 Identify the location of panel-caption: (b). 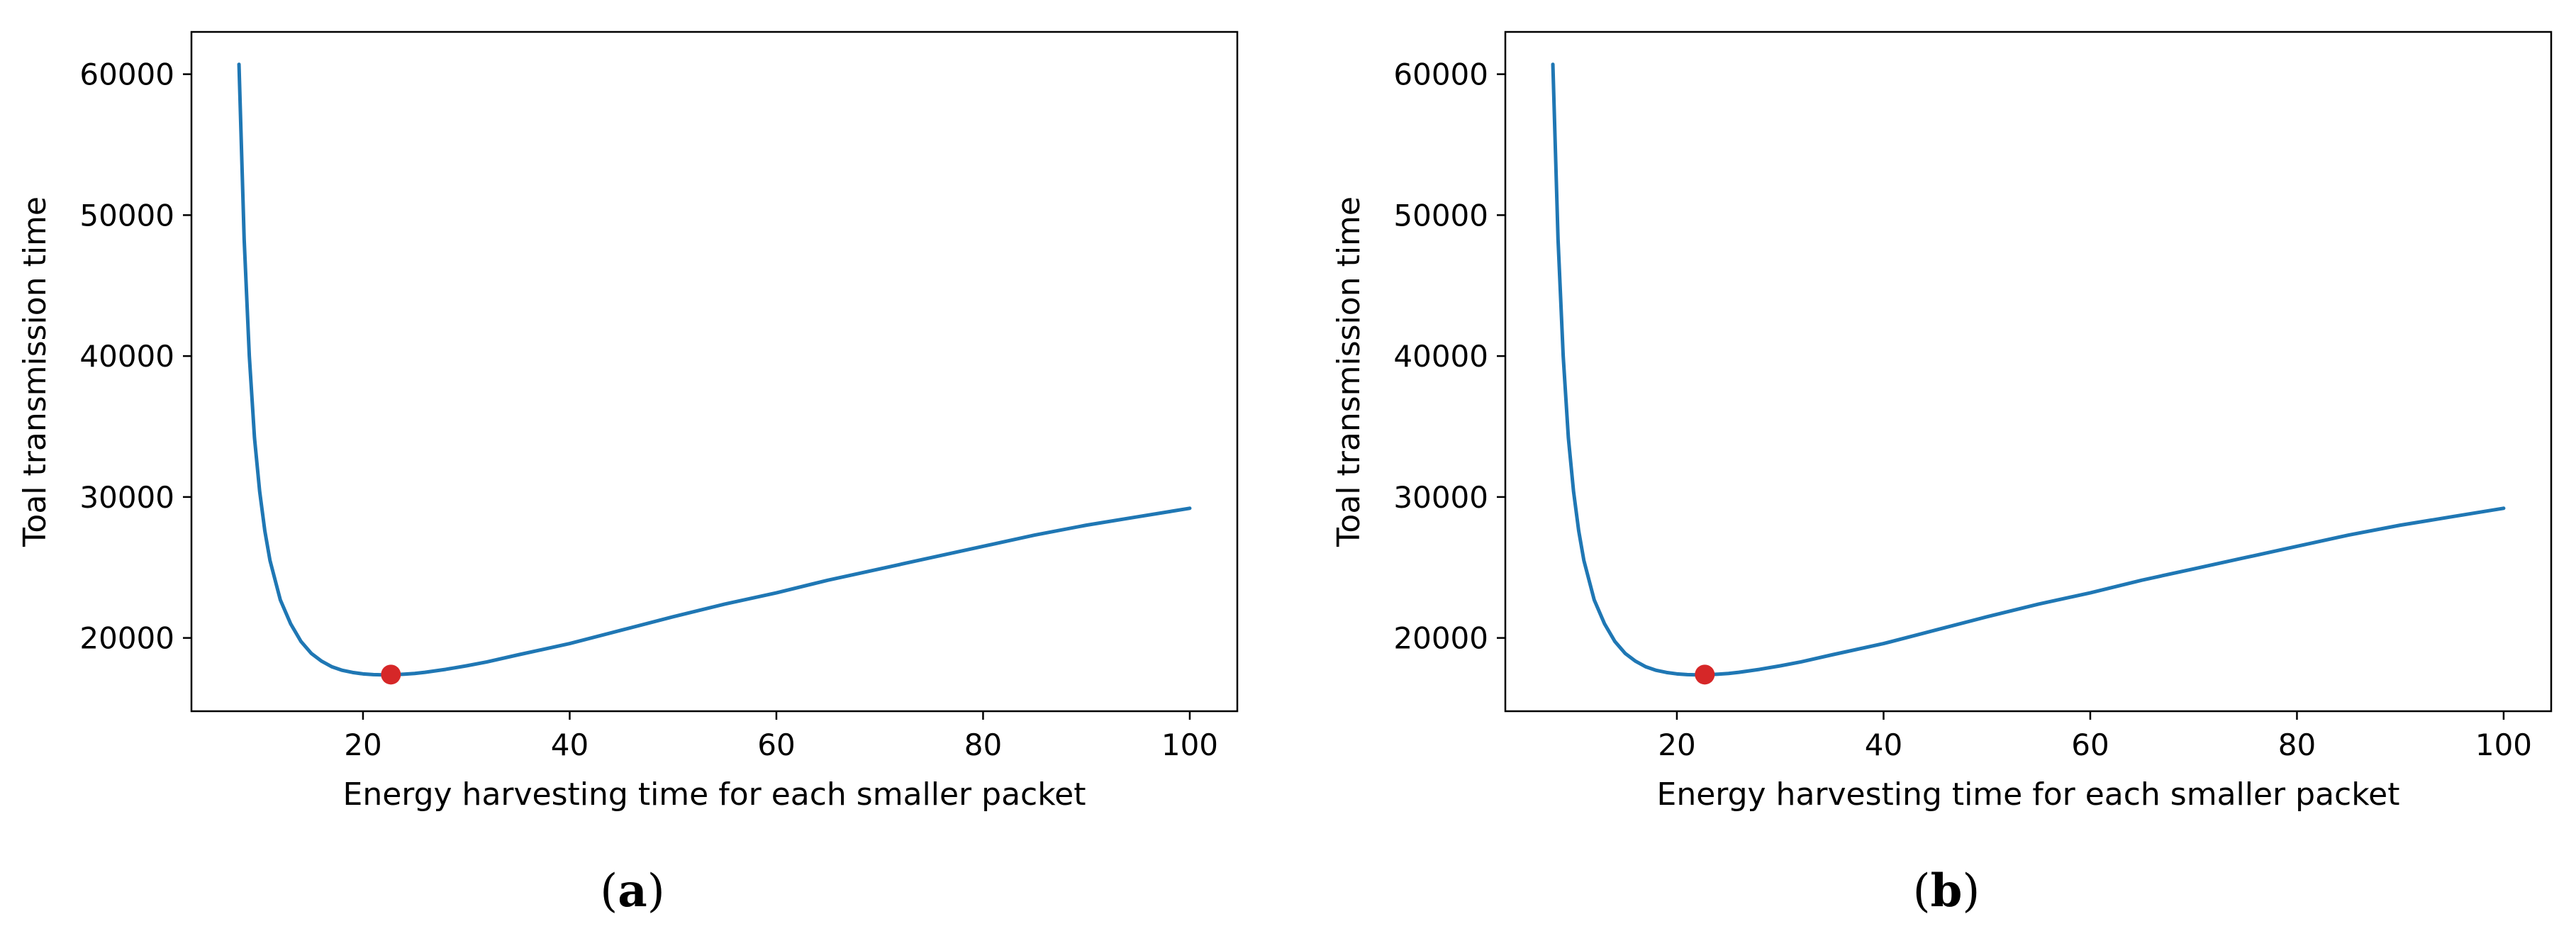
(1946, 891).